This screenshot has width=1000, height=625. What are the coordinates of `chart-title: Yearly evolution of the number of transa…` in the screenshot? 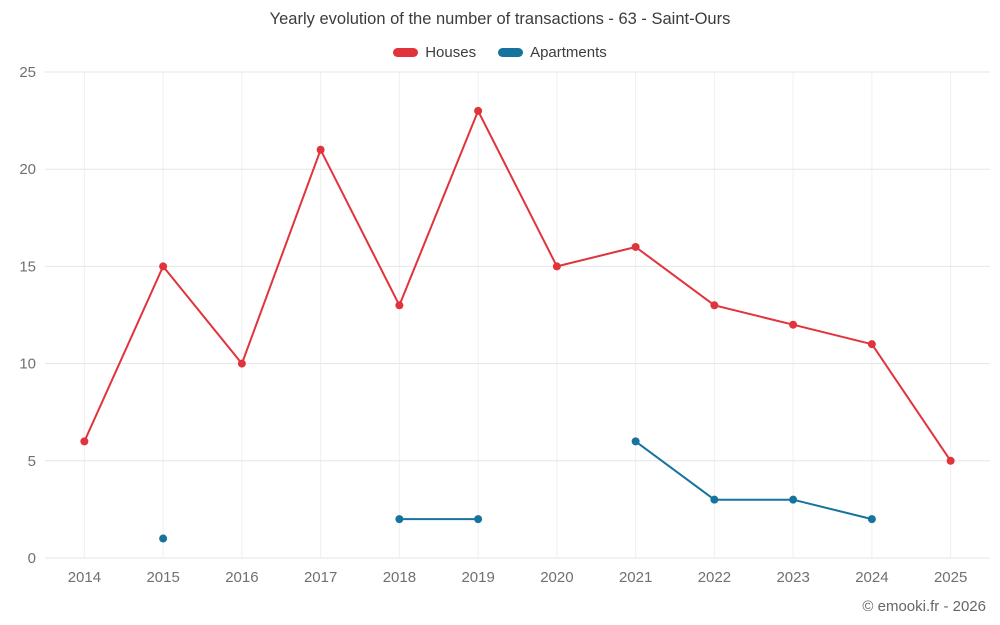 It's located at (500, 19).